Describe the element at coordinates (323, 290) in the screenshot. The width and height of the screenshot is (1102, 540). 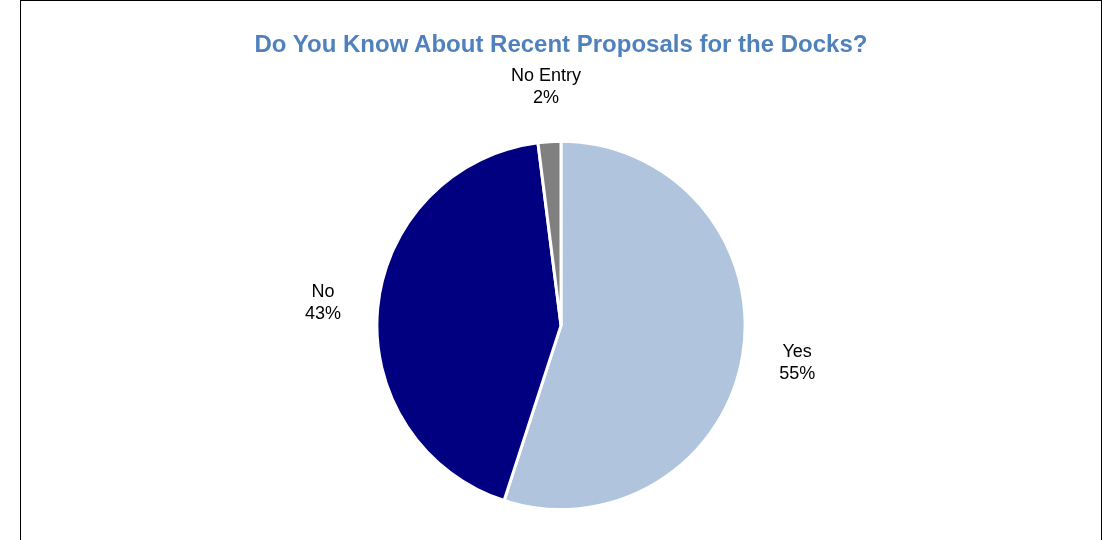
I see `slice-label: No` at that location.